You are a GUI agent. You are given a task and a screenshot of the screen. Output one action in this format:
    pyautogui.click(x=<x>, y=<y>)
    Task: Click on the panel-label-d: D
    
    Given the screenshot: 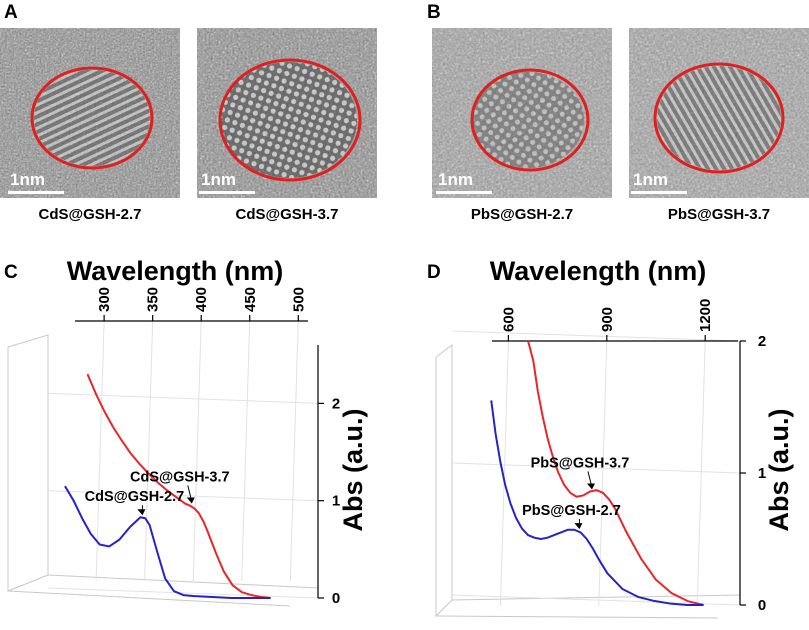 What is the action you would take?
    pyautogui.click(x=434, y=272)
    